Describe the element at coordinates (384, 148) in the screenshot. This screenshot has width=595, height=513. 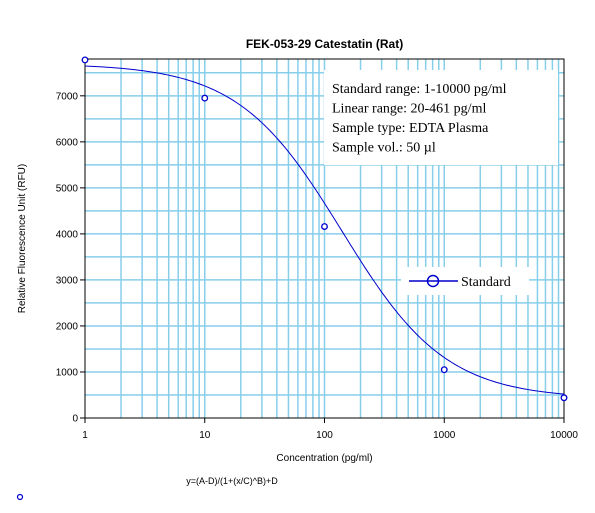
I see `annotation-line: Sample vol.: 50 µl` at that location.